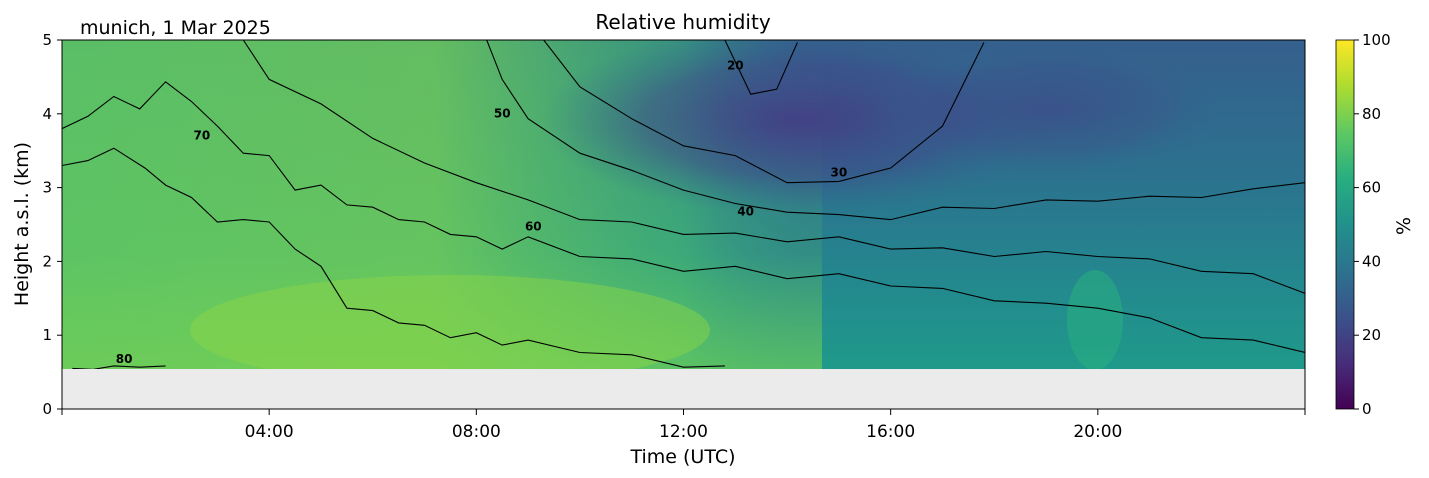  I want to click on chart-subtitle: munich, 1 Mar 2025, so click(175, 28).